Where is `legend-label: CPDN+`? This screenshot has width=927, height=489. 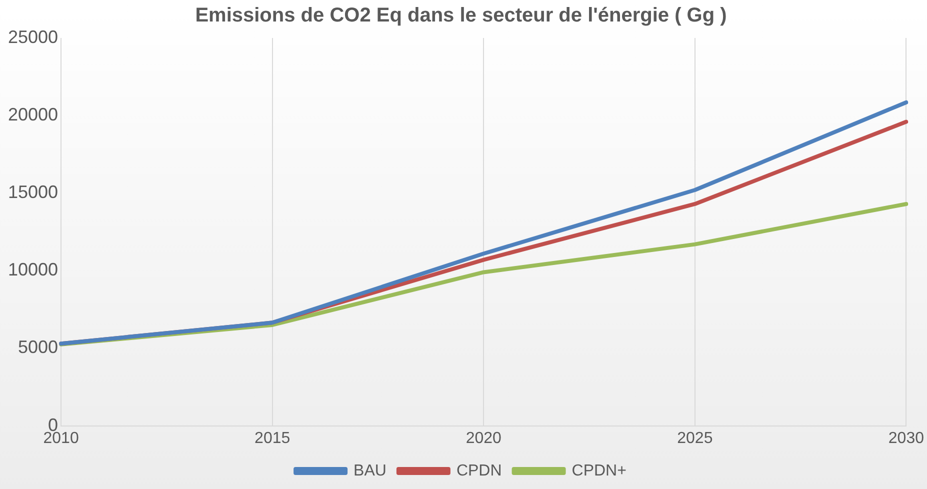
legend-label: CPDN+ is located at coordinates (599, 471).